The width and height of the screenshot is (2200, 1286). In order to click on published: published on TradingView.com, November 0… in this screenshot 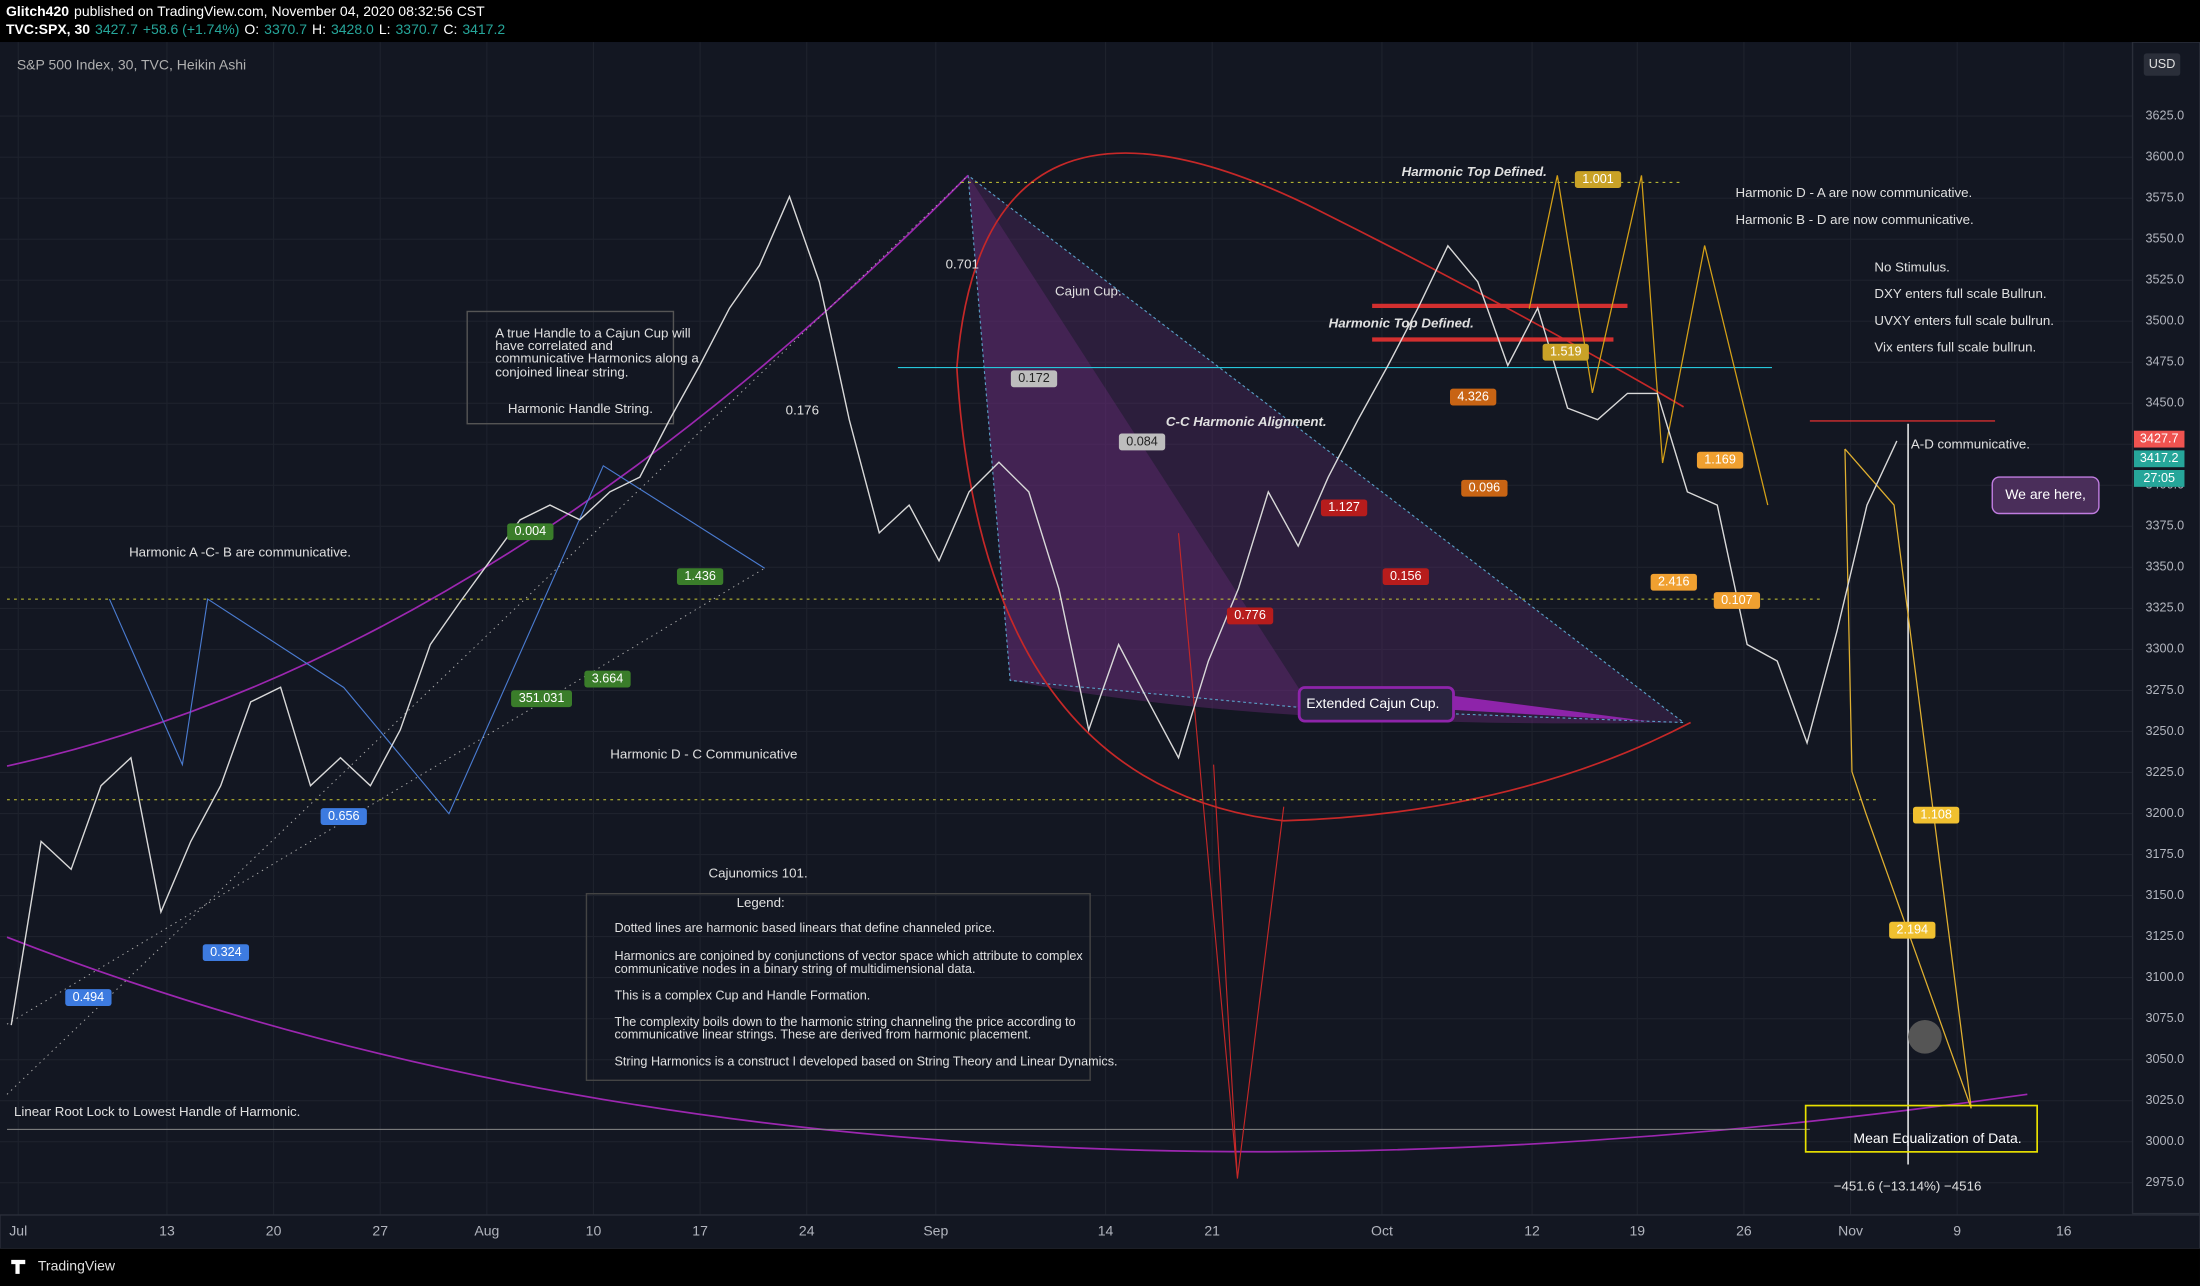, I will do `click(279, 11)`.